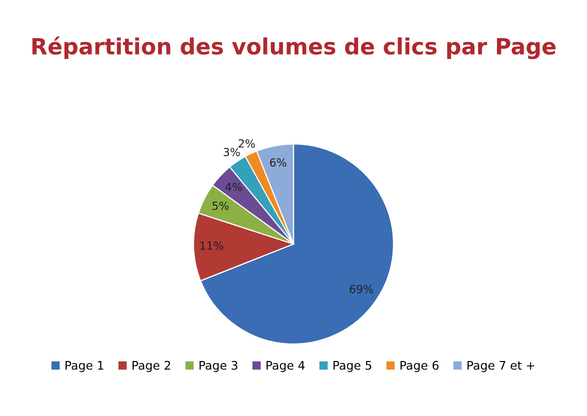 The image size is (587, 416). I want to click on legend-label: Page 4, so click(285, 366).